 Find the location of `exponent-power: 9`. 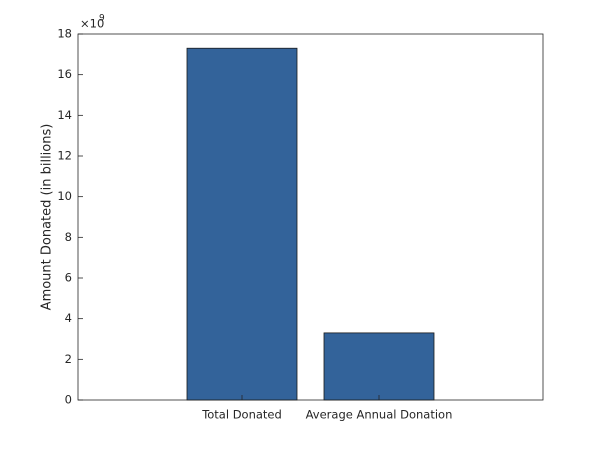

exponent-power: 9 is located at coordinates (102, 19).